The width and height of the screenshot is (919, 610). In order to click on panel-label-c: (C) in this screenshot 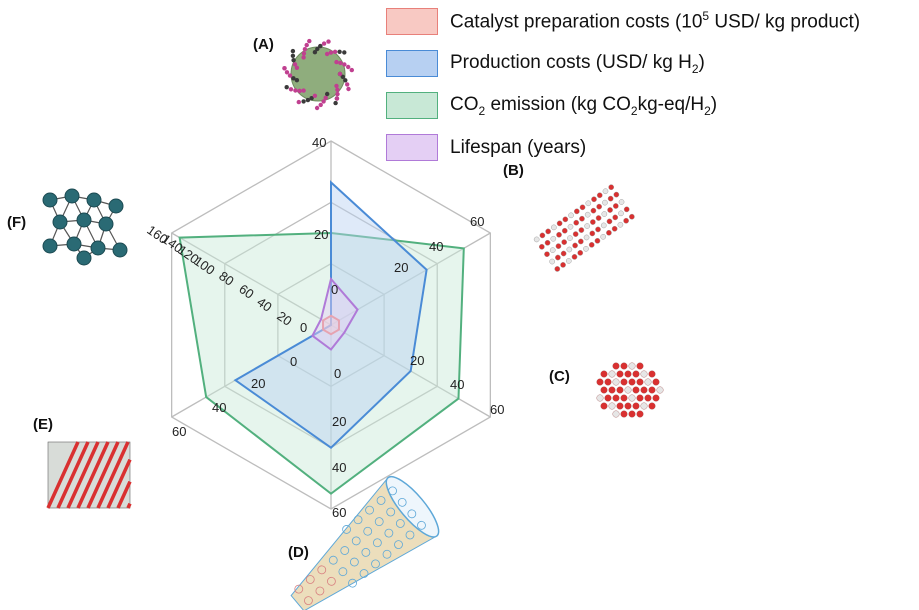, I will do `click(559, 376)`.